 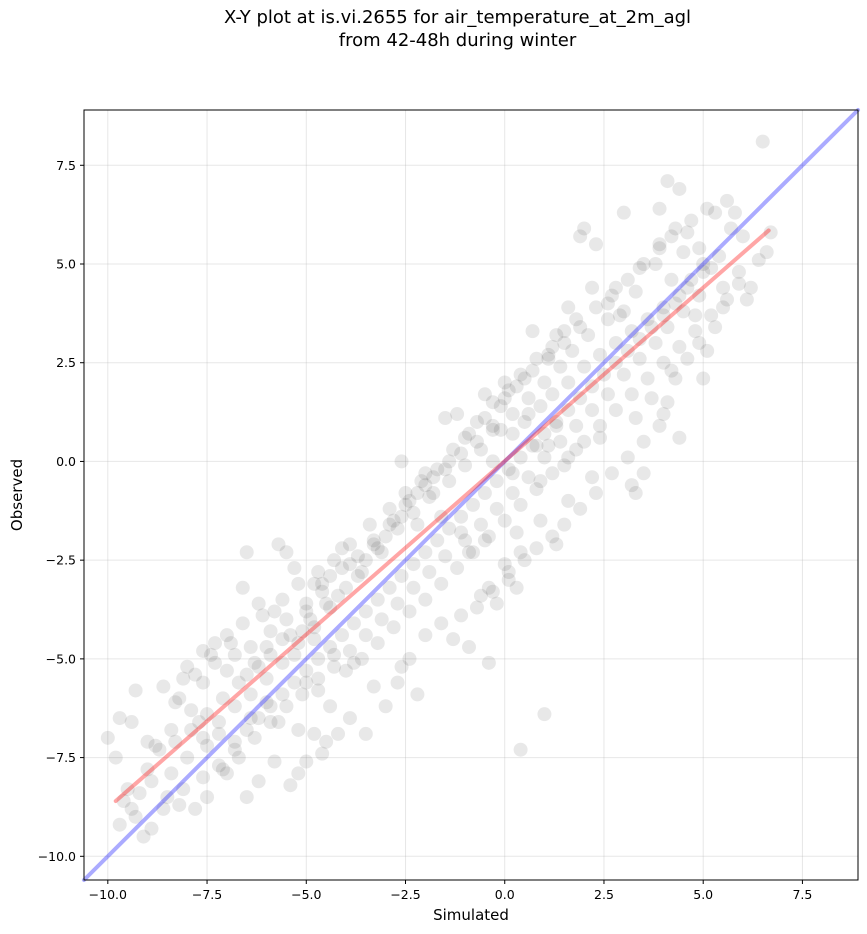 What do you see at coordinates (457, 40) in the screenshot?
I see `chart-title-line-2: from 42-48h during winter` at bounding box center [457, 40].